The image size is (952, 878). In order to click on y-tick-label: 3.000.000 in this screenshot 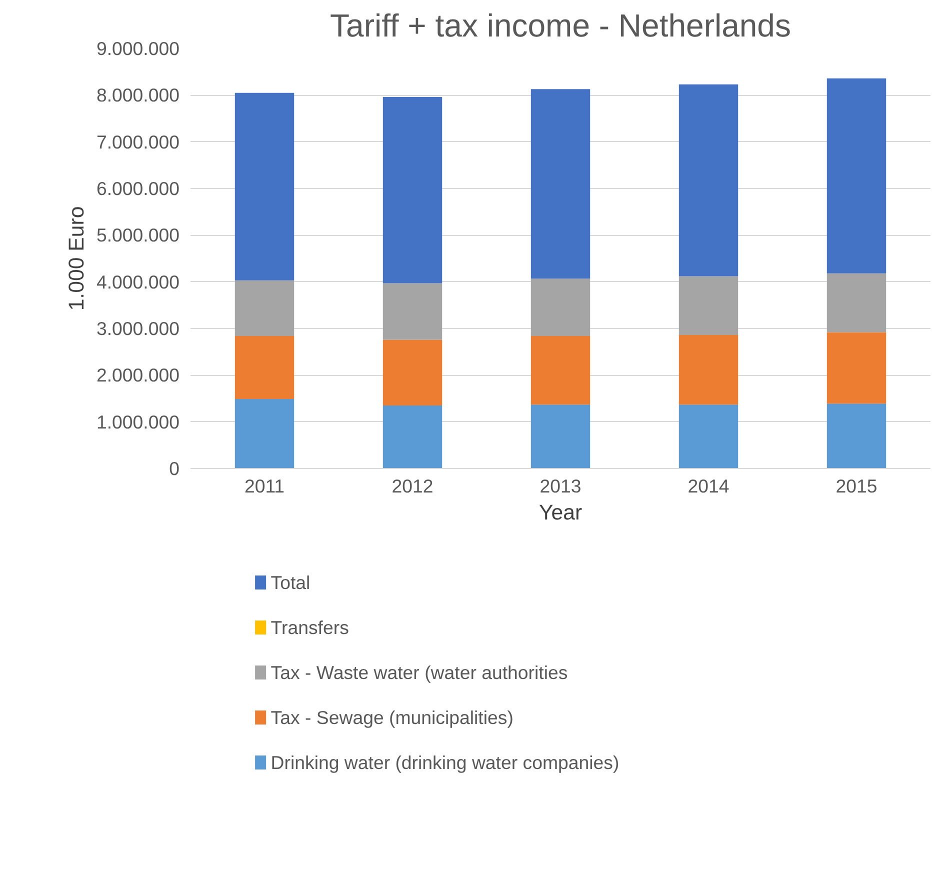, I will do `click(138, 328)`.